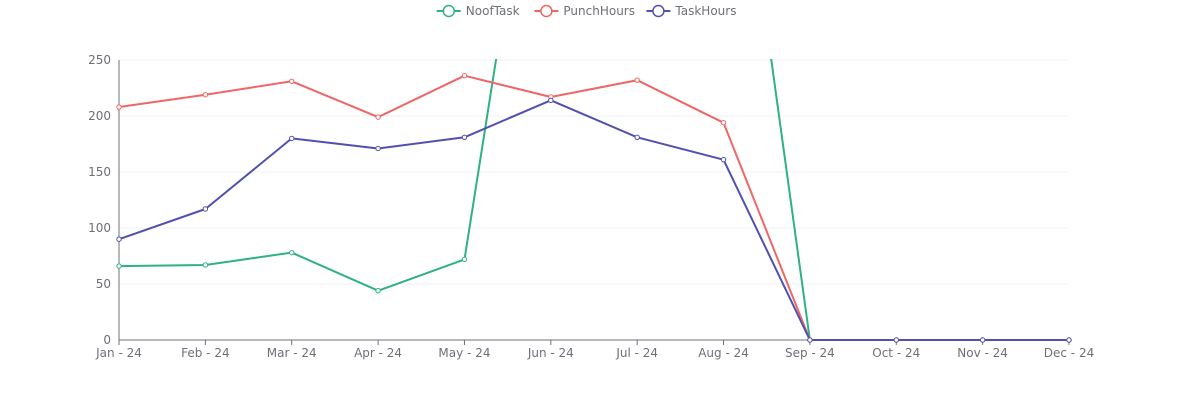 Image resolution: width=1188 pixels, height=400 pixels. I want to click on x-tick-label: Nov - 24, so click(982, 353).